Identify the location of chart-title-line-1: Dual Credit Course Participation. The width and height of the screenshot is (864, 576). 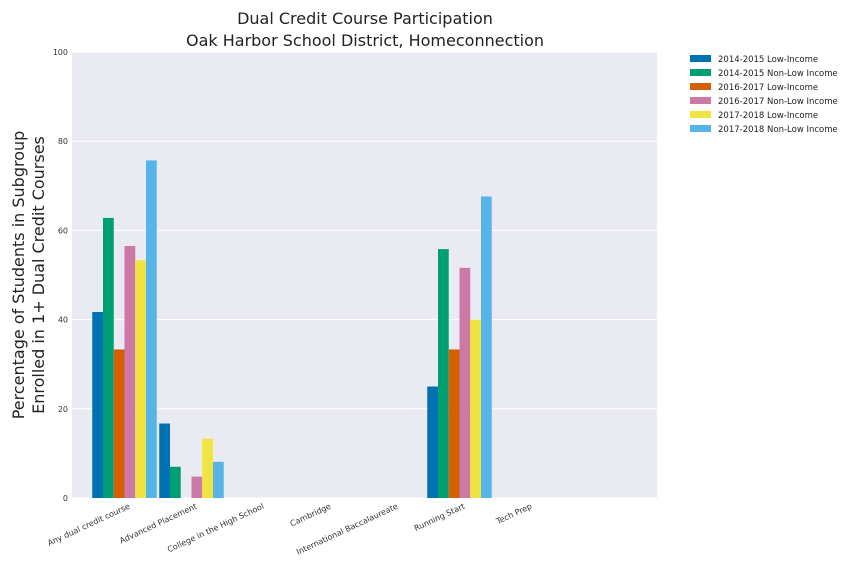
(365, 18).